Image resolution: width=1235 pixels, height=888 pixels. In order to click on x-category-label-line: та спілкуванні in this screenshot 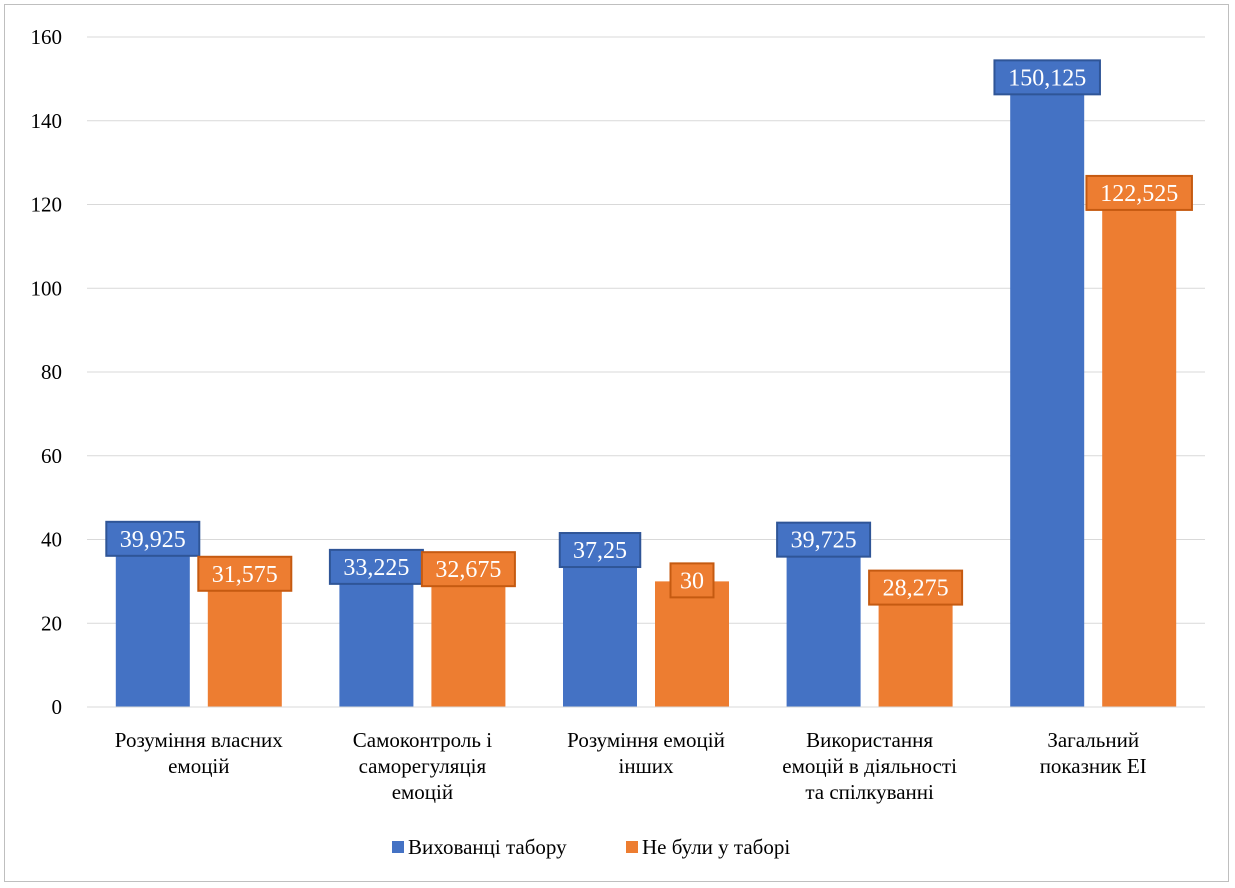, I will do `click(869, 792)`.